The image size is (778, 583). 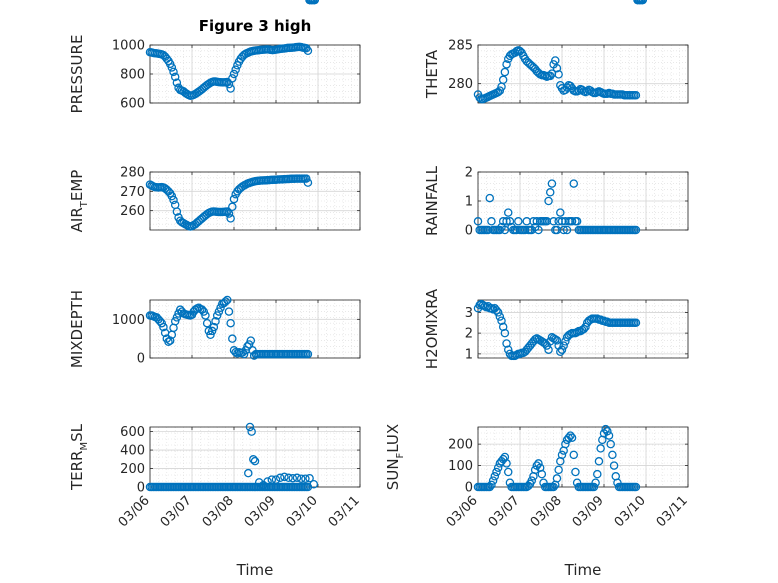 I want to click on terr_msl-x-tick-label: 03/08, so click(x=218, y=511).